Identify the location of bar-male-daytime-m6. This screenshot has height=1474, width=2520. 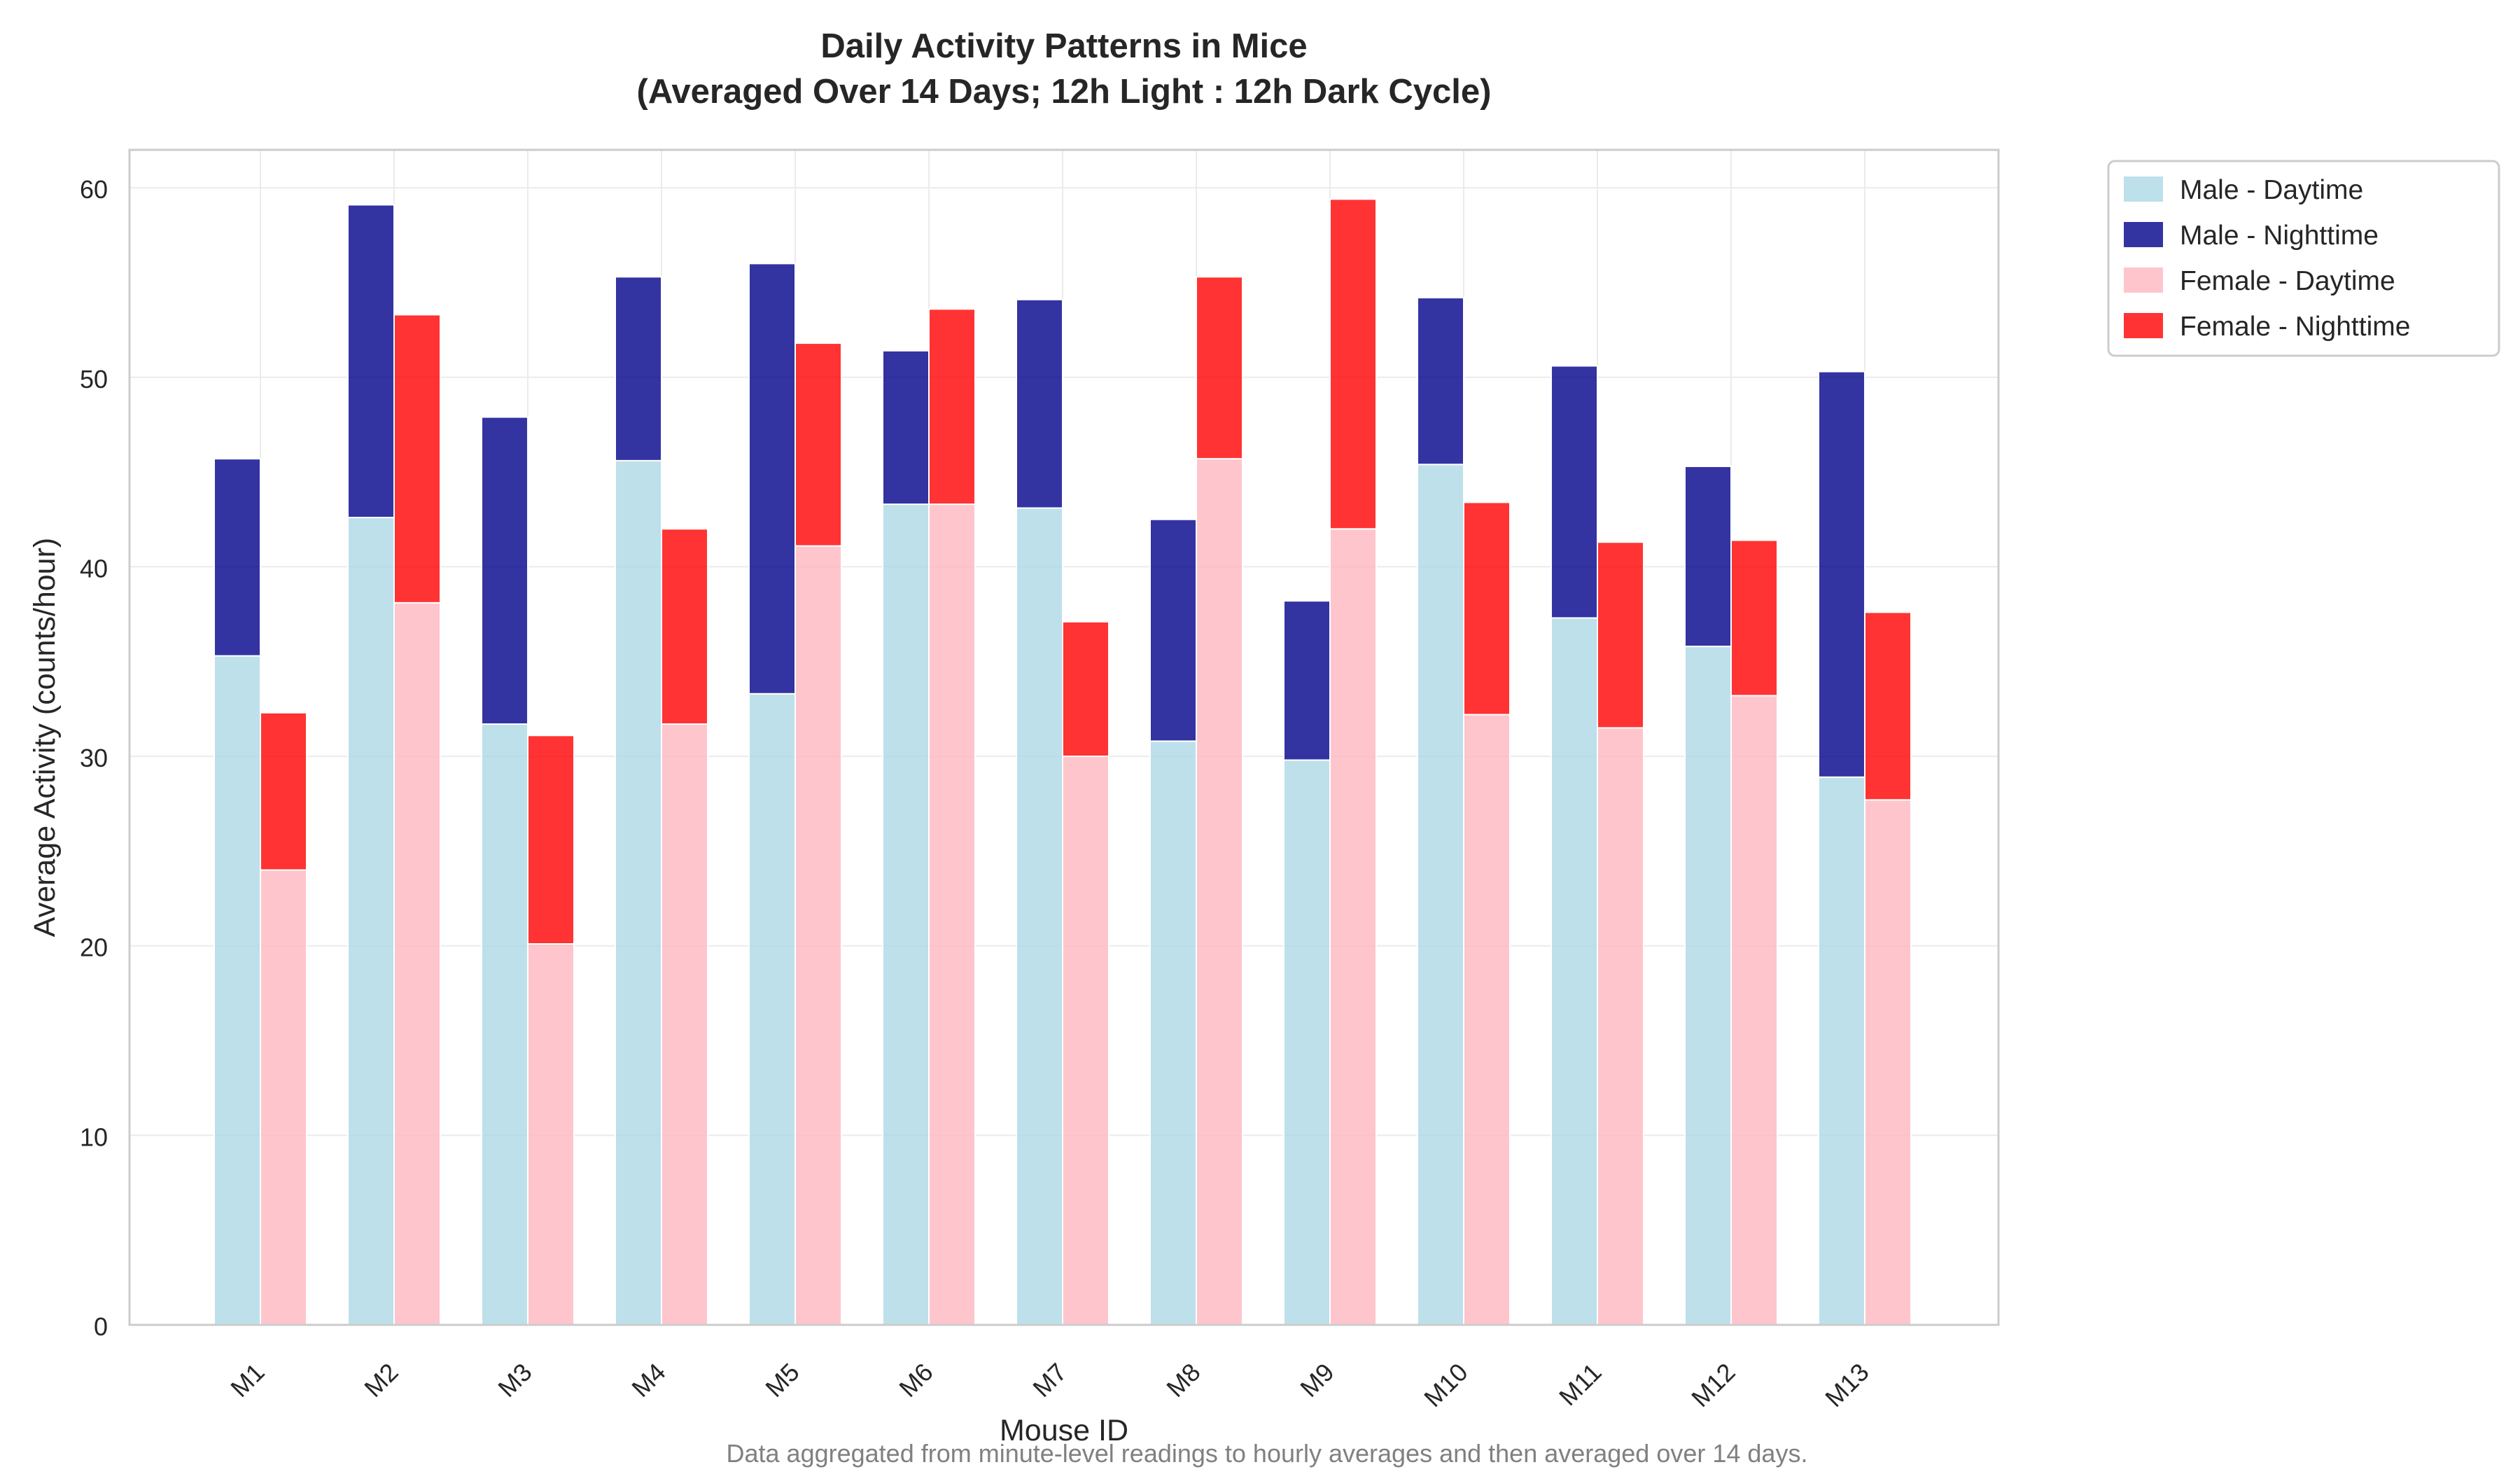
(906, 914).